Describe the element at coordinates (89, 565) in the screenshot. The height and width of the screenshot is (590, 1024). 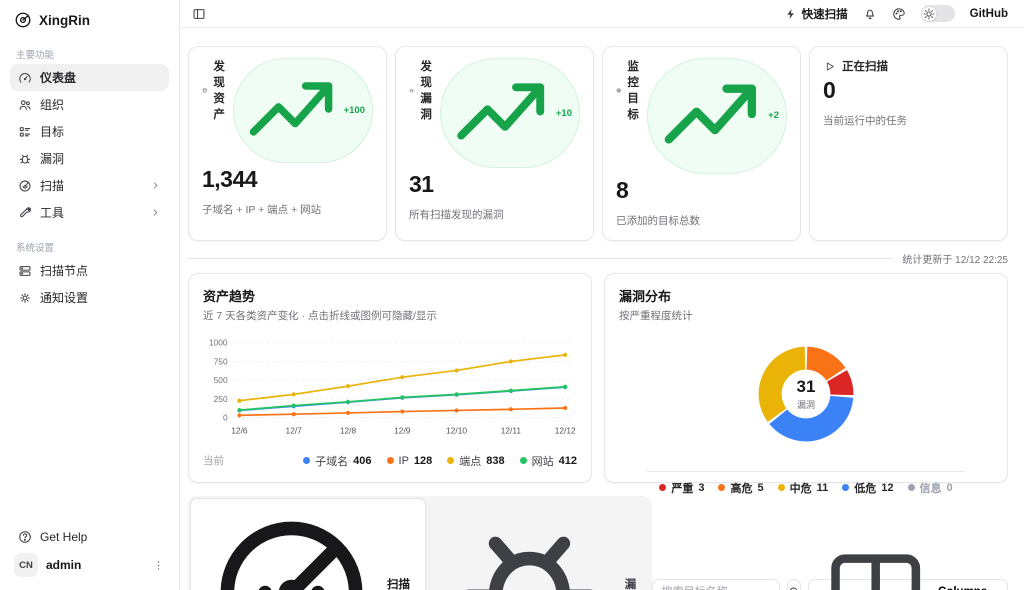
I see `user-menu: CN admin` at that location.